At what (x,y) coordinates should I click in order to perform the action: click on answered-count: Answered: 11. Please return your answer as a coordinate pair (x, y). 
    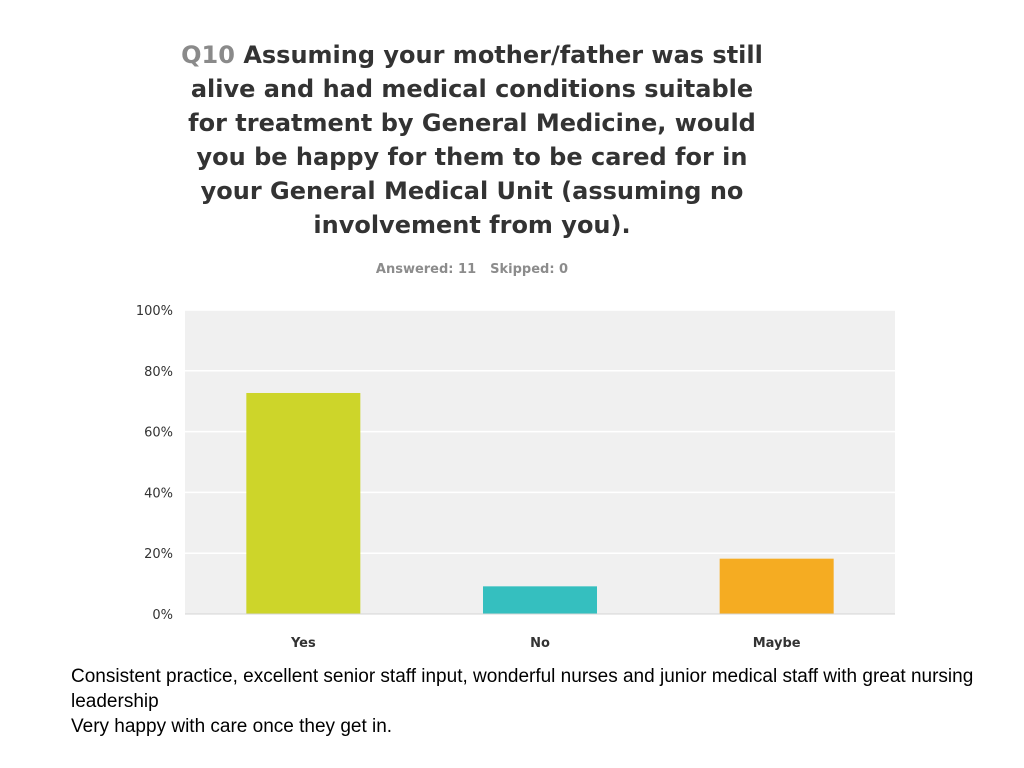
    Looking at the image, I should click on (426, 269).